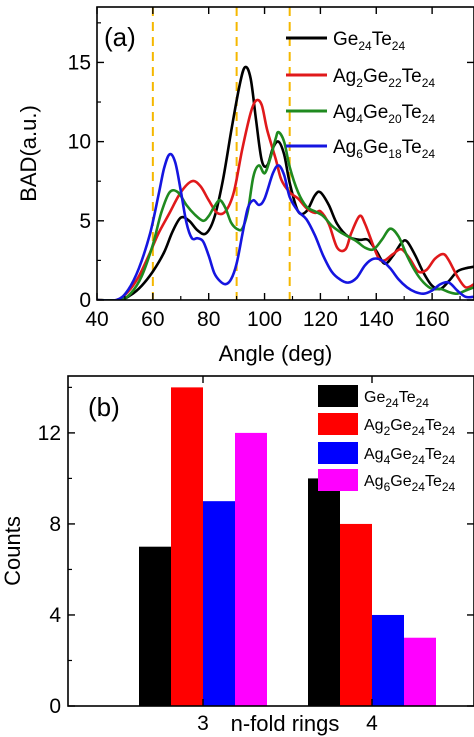 The height and width of the screenshot is (737, 474). I want to click on x-tick-label: 4, so click(372, 723).